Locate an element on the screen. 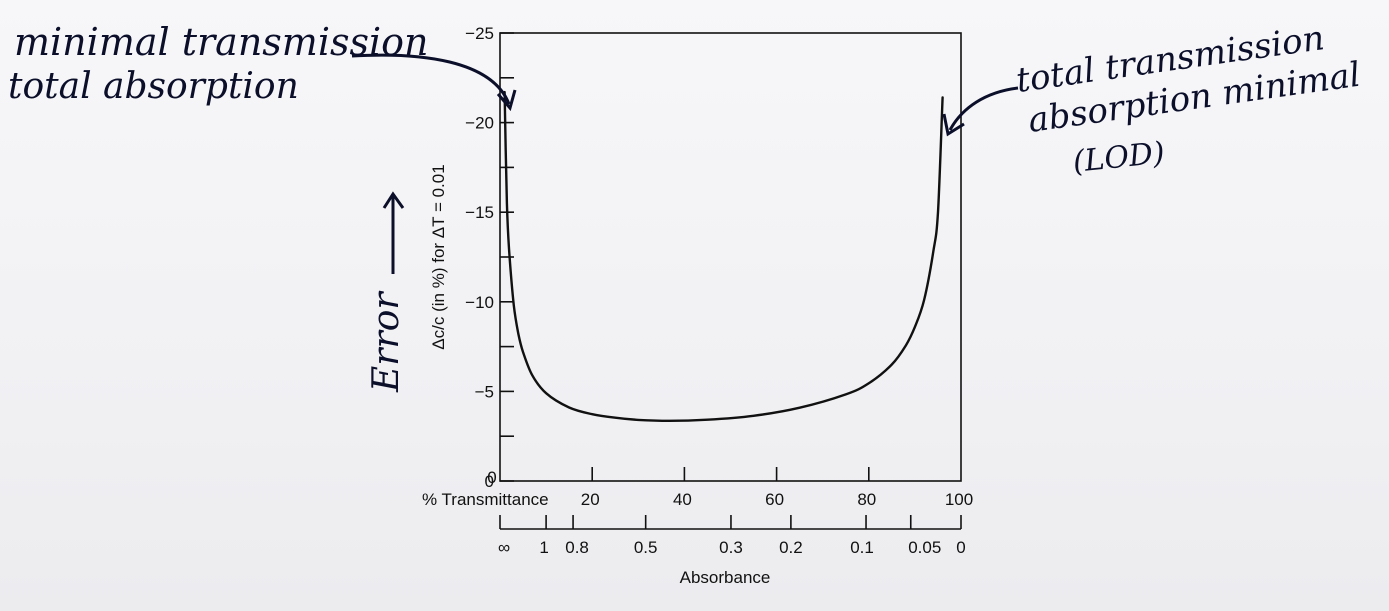 The image size is (1389, 611). absorbance-tick-label: 1 is located at coordinates (543, 547).